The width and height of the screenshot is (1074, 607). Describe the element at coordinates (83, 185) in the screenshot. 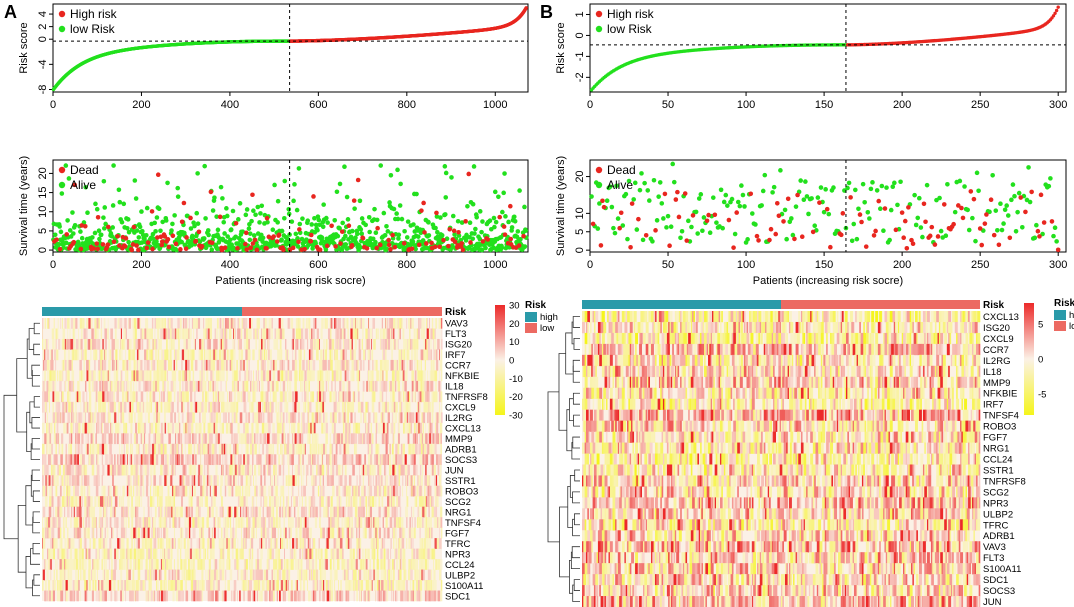

I see `a-survival-legend-alive: Alive` at that location.